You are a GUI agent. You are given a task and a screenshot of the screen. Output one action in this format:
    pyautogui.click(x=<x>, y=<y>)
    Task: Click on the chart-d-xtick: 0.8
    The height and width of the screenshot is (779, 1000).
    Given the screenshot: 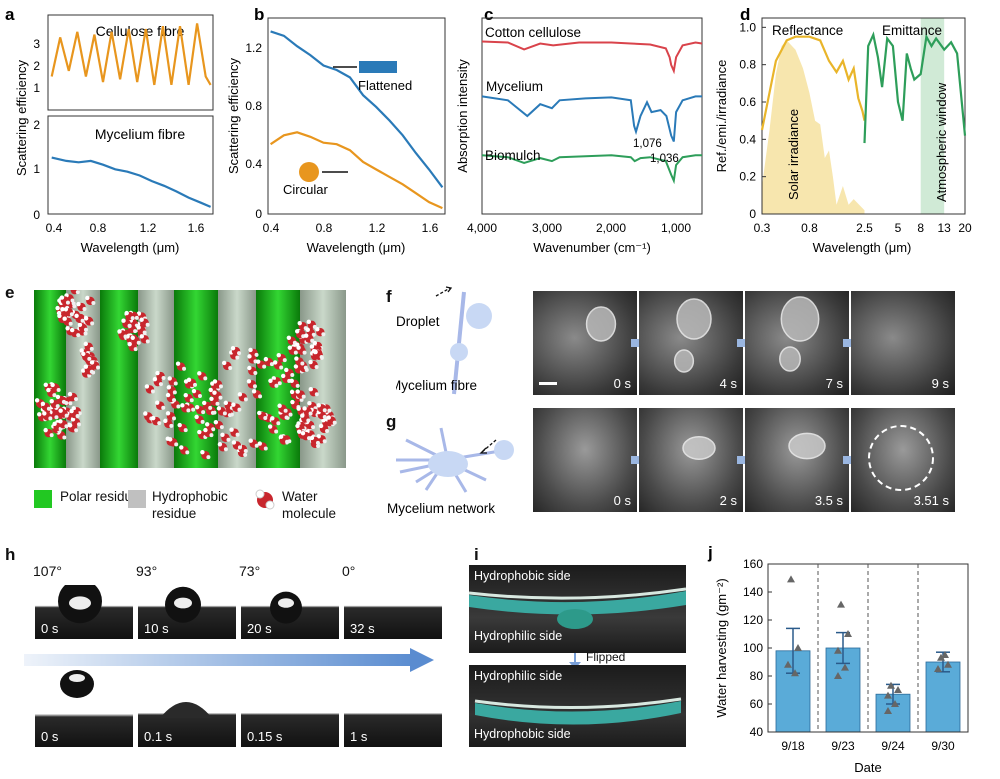 What is the action you would take?
    pyautogui.click(x=809, y=228)
    